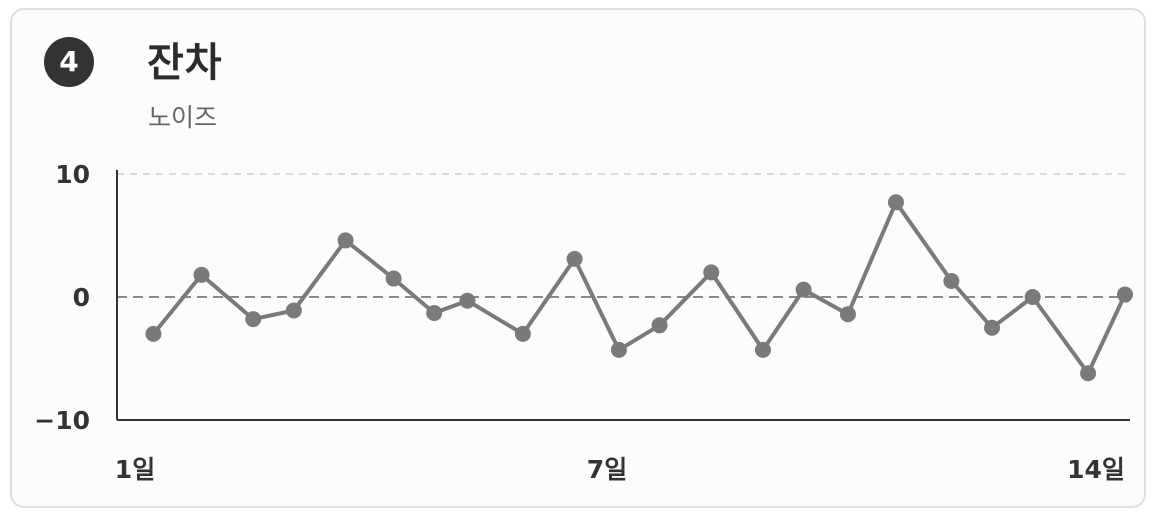  I want to click on x-tick-label: 7일, so click(607, 469).